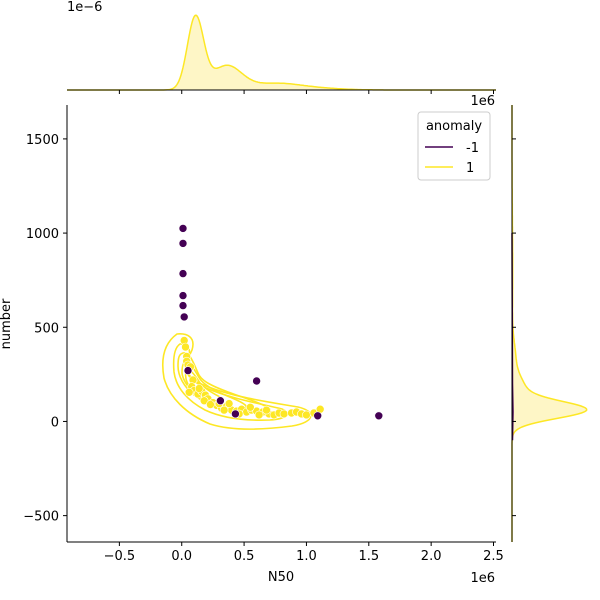 The width and height of the screenshot is (600, 600). What do you see at coordinates (281, 322) in the screenshot?
I see `scatter-points` at bounding box center [281, 322].